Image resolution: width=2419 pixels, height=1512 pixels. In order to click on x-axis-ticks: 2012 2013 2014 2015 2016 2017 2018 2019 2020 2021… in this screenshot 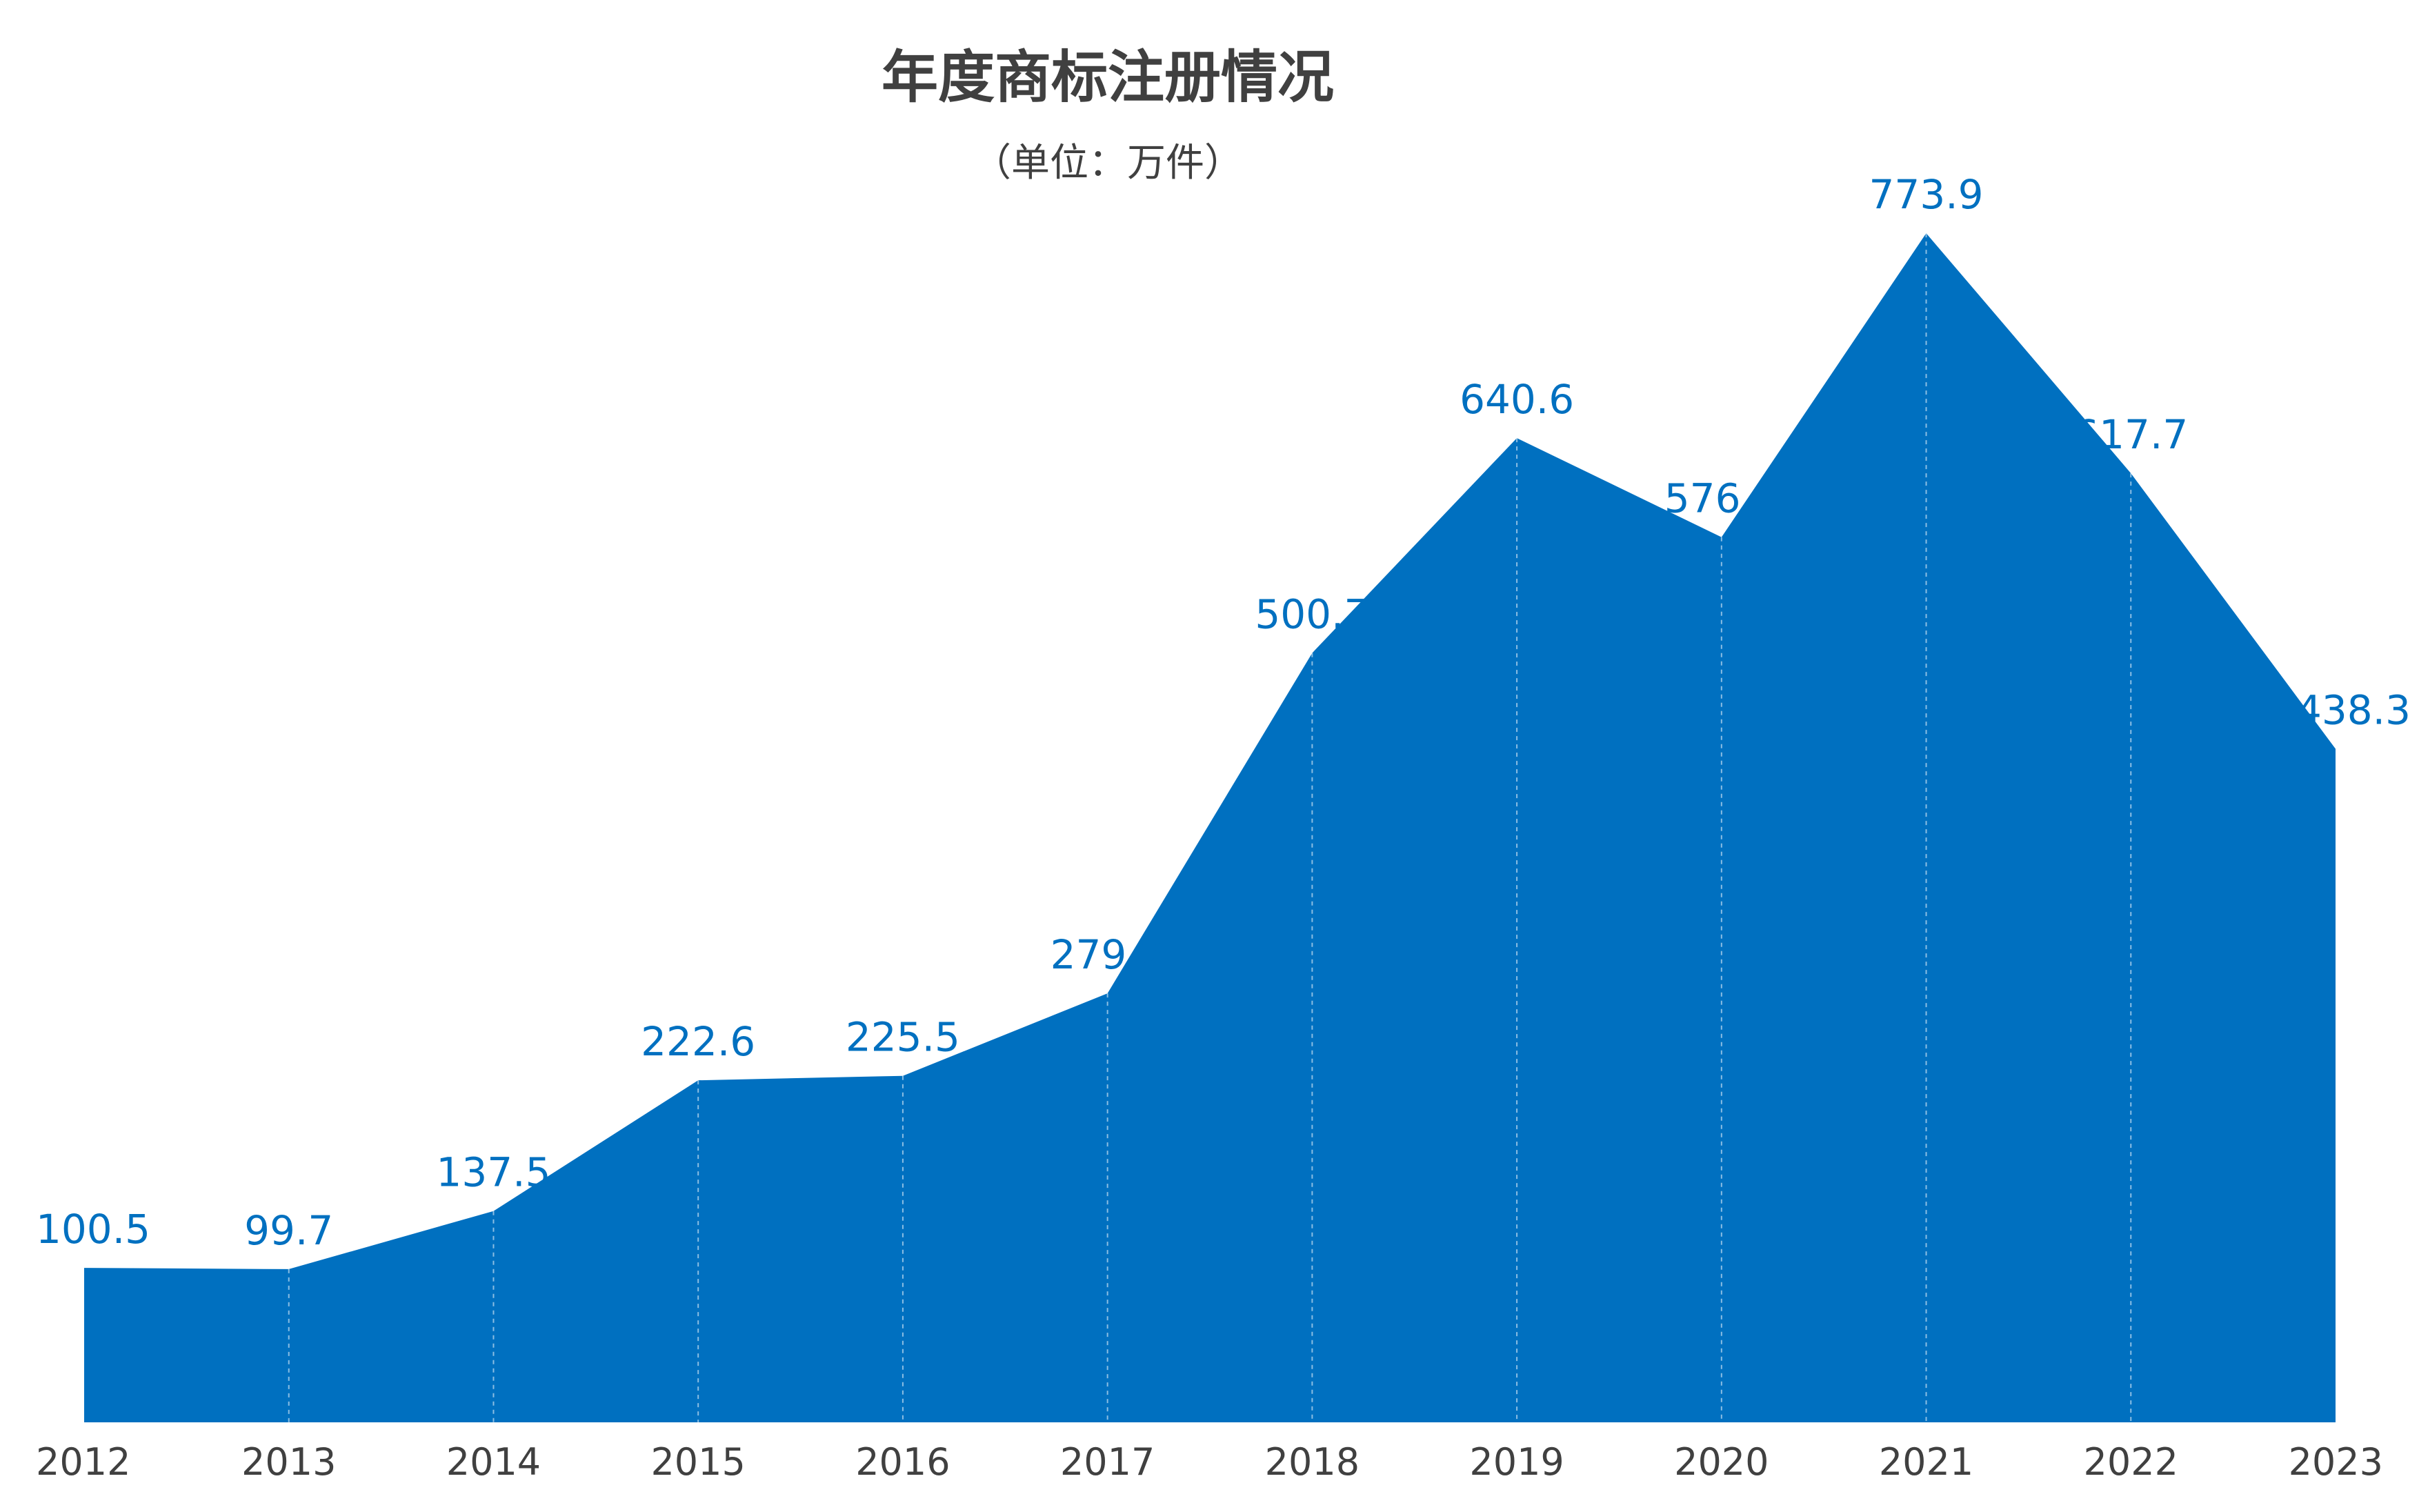, I will do `click(1209, 1462)`.